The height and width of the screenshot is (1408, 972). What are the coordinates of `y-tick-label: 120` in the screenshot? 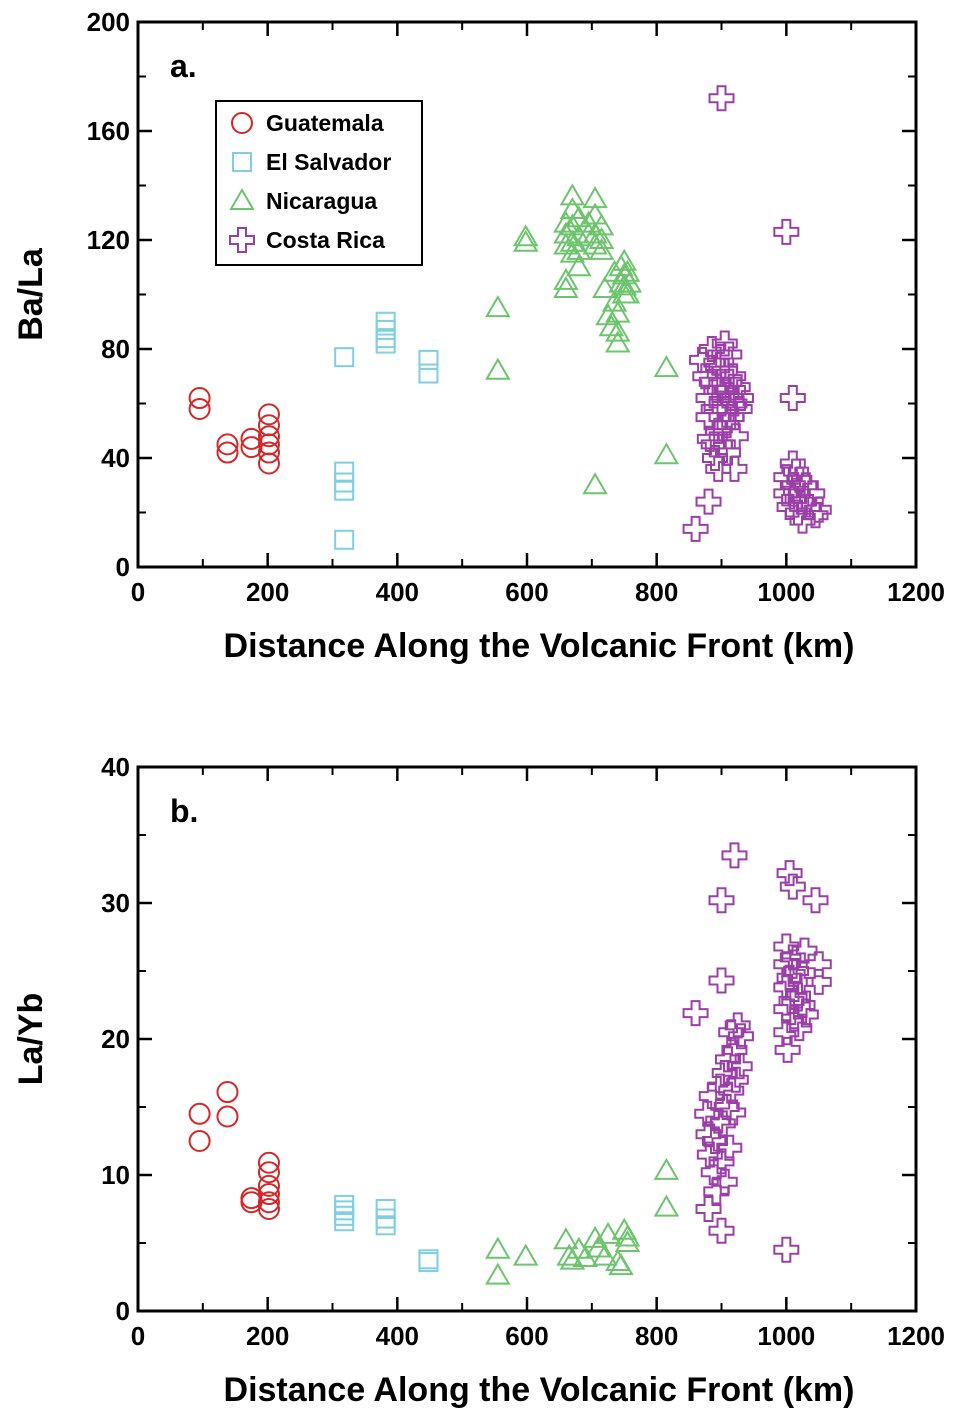 It's located at (108, 240).